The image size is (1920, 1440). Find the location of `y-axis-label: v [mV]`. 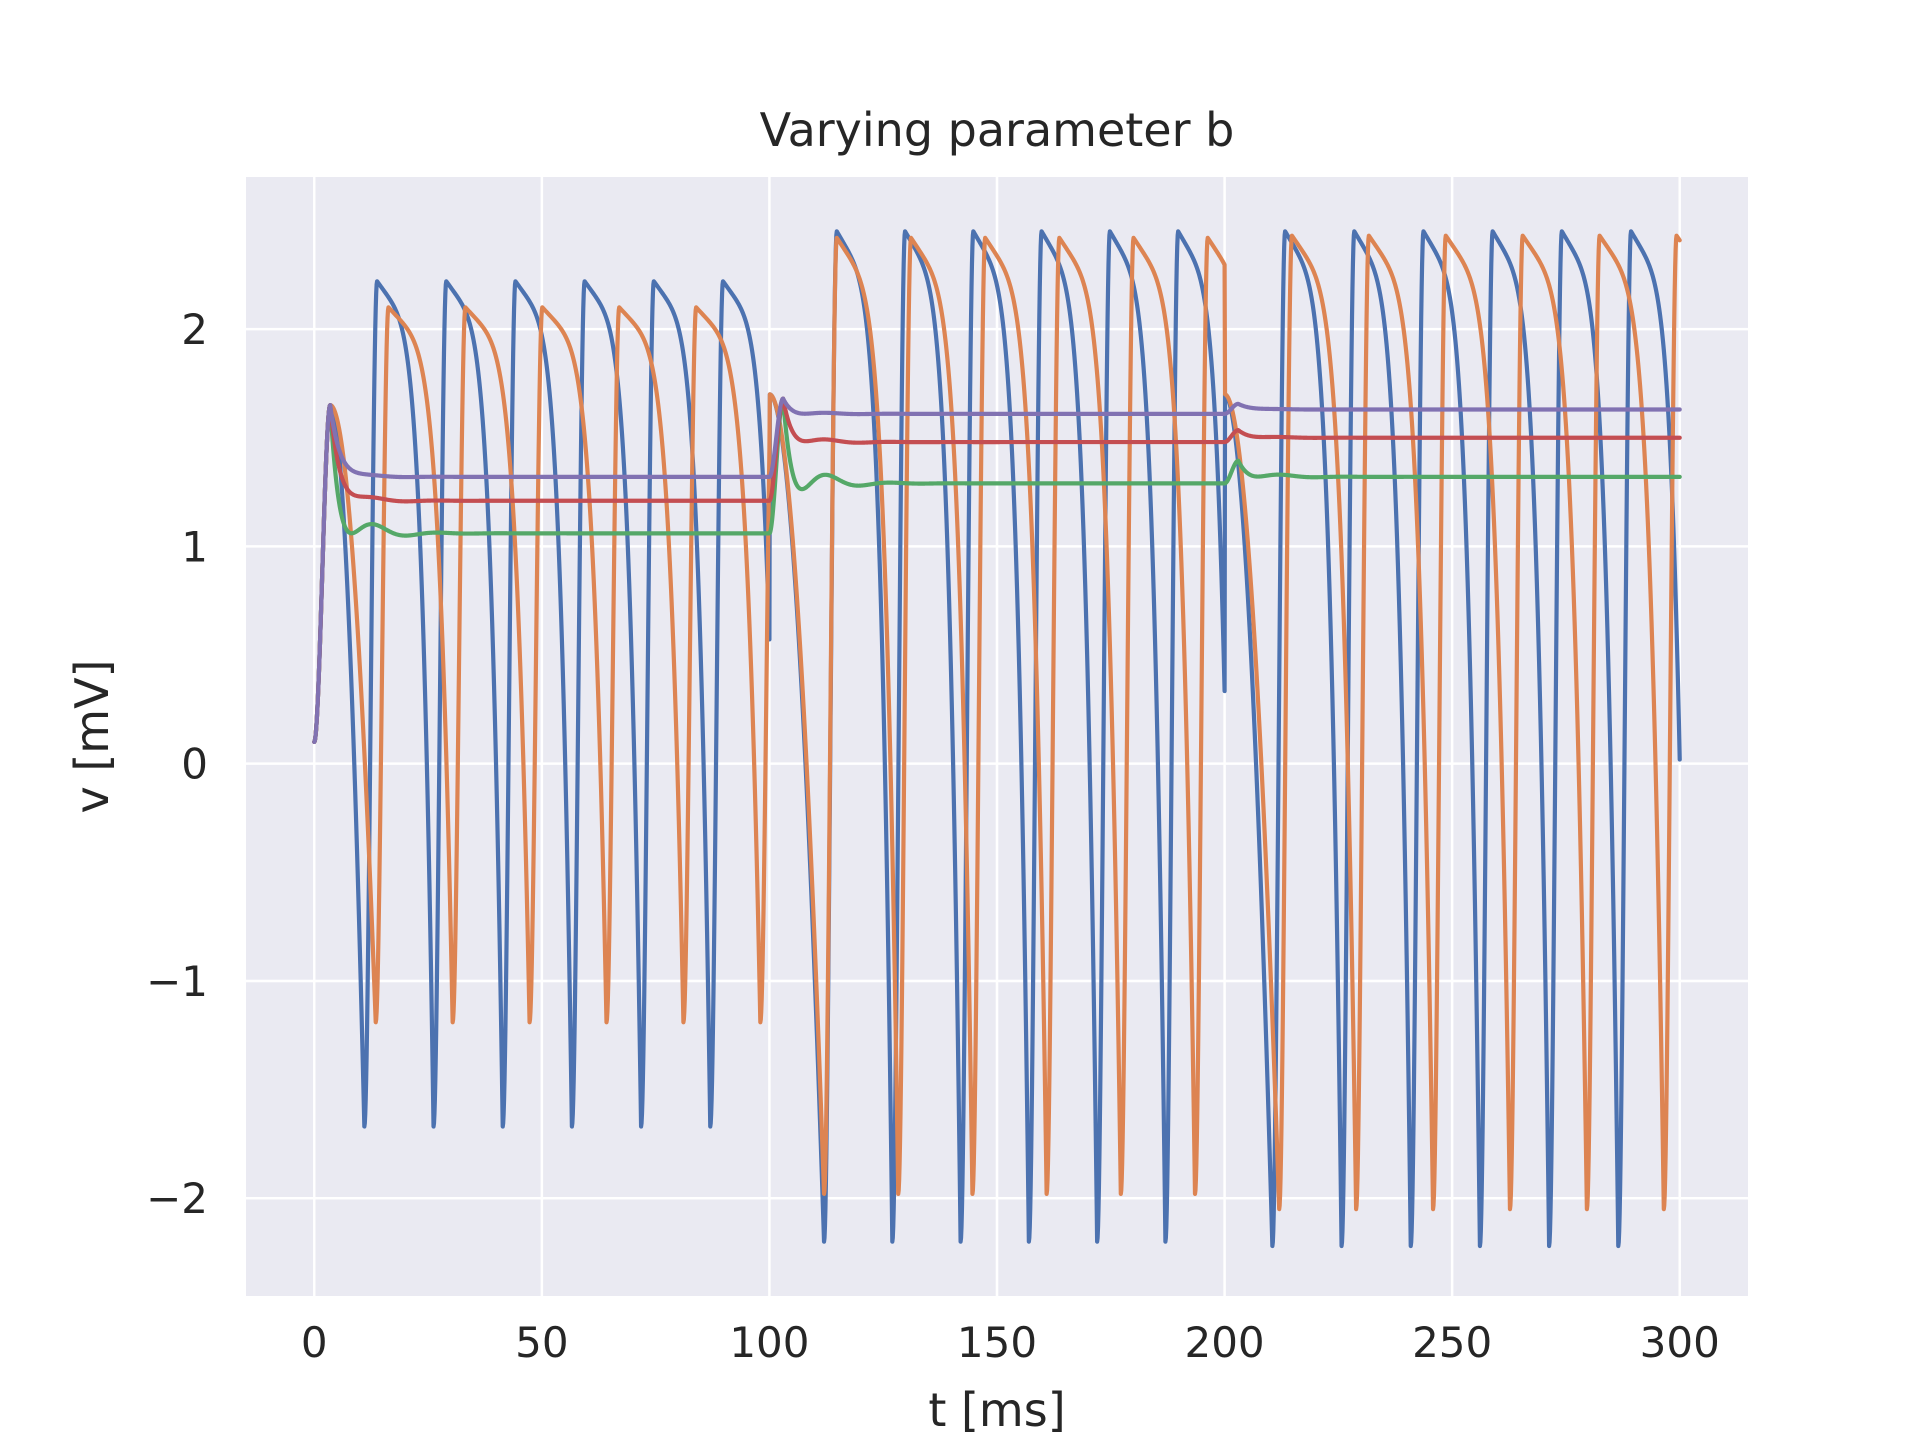

y-axis-label: v [mV] is located at coordinates (92, 736).